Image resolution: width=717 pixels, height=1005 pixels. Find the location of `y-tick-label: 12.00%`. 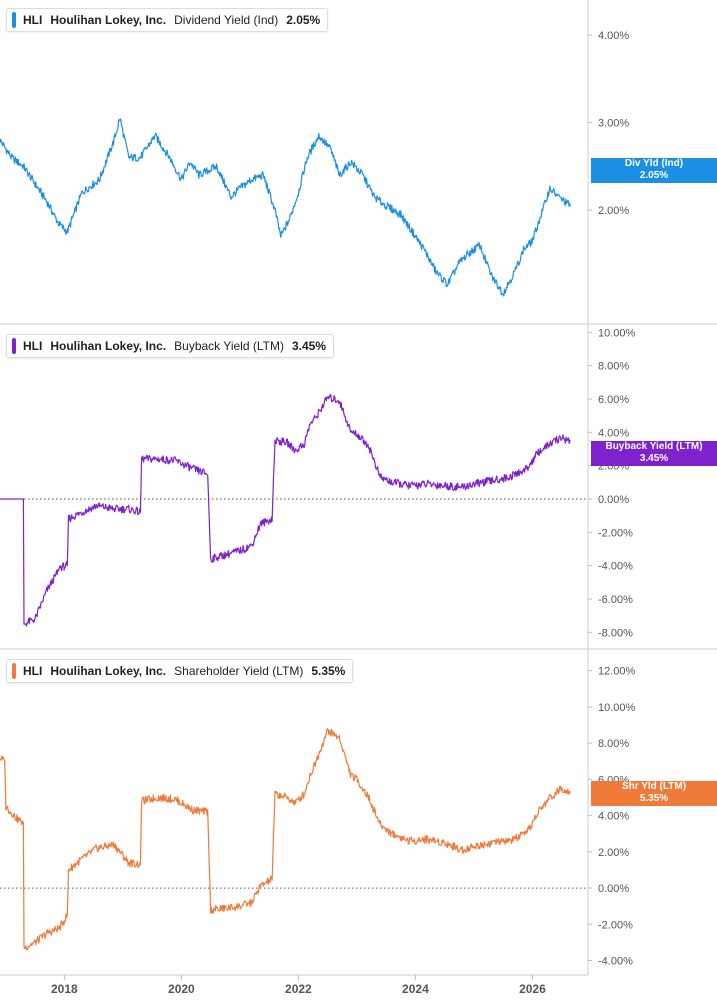

y-tick-label: 12.00% is located at coordinates (617, 672).